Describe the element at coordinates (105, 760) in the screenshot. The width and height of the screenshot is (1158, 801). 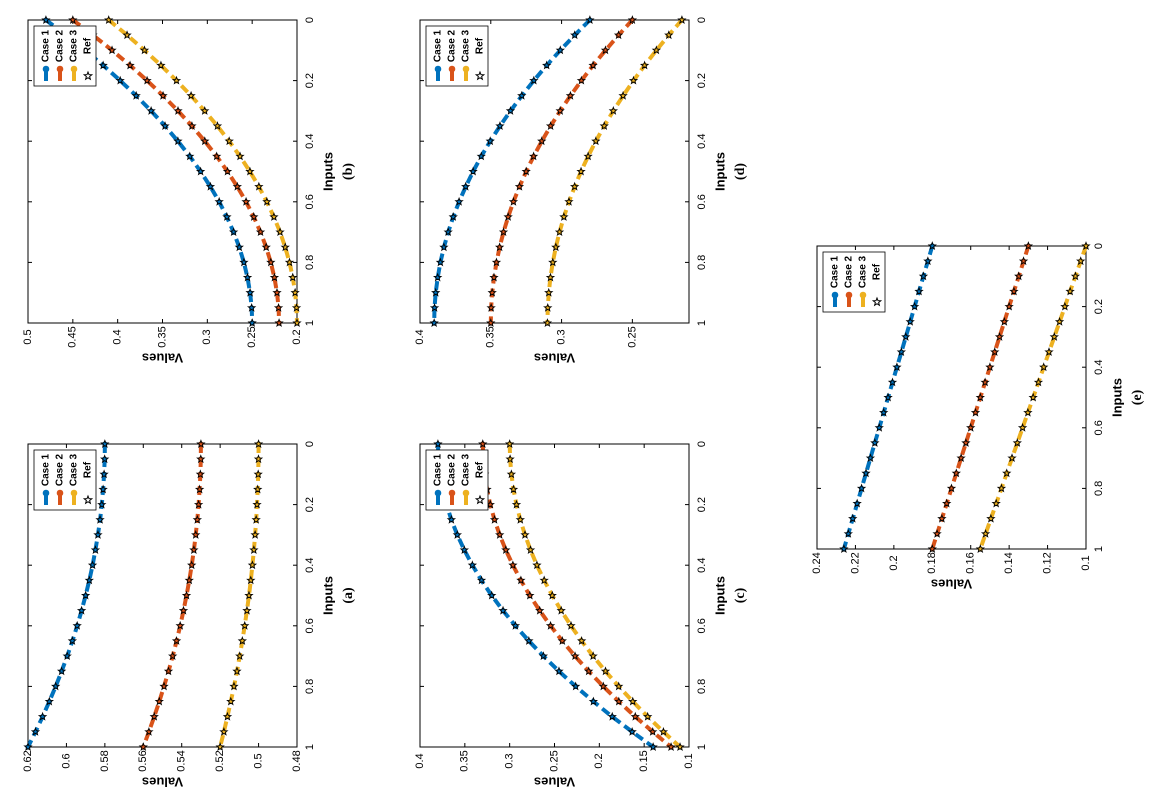
I see `y-tick-label: 0.58` at that location.